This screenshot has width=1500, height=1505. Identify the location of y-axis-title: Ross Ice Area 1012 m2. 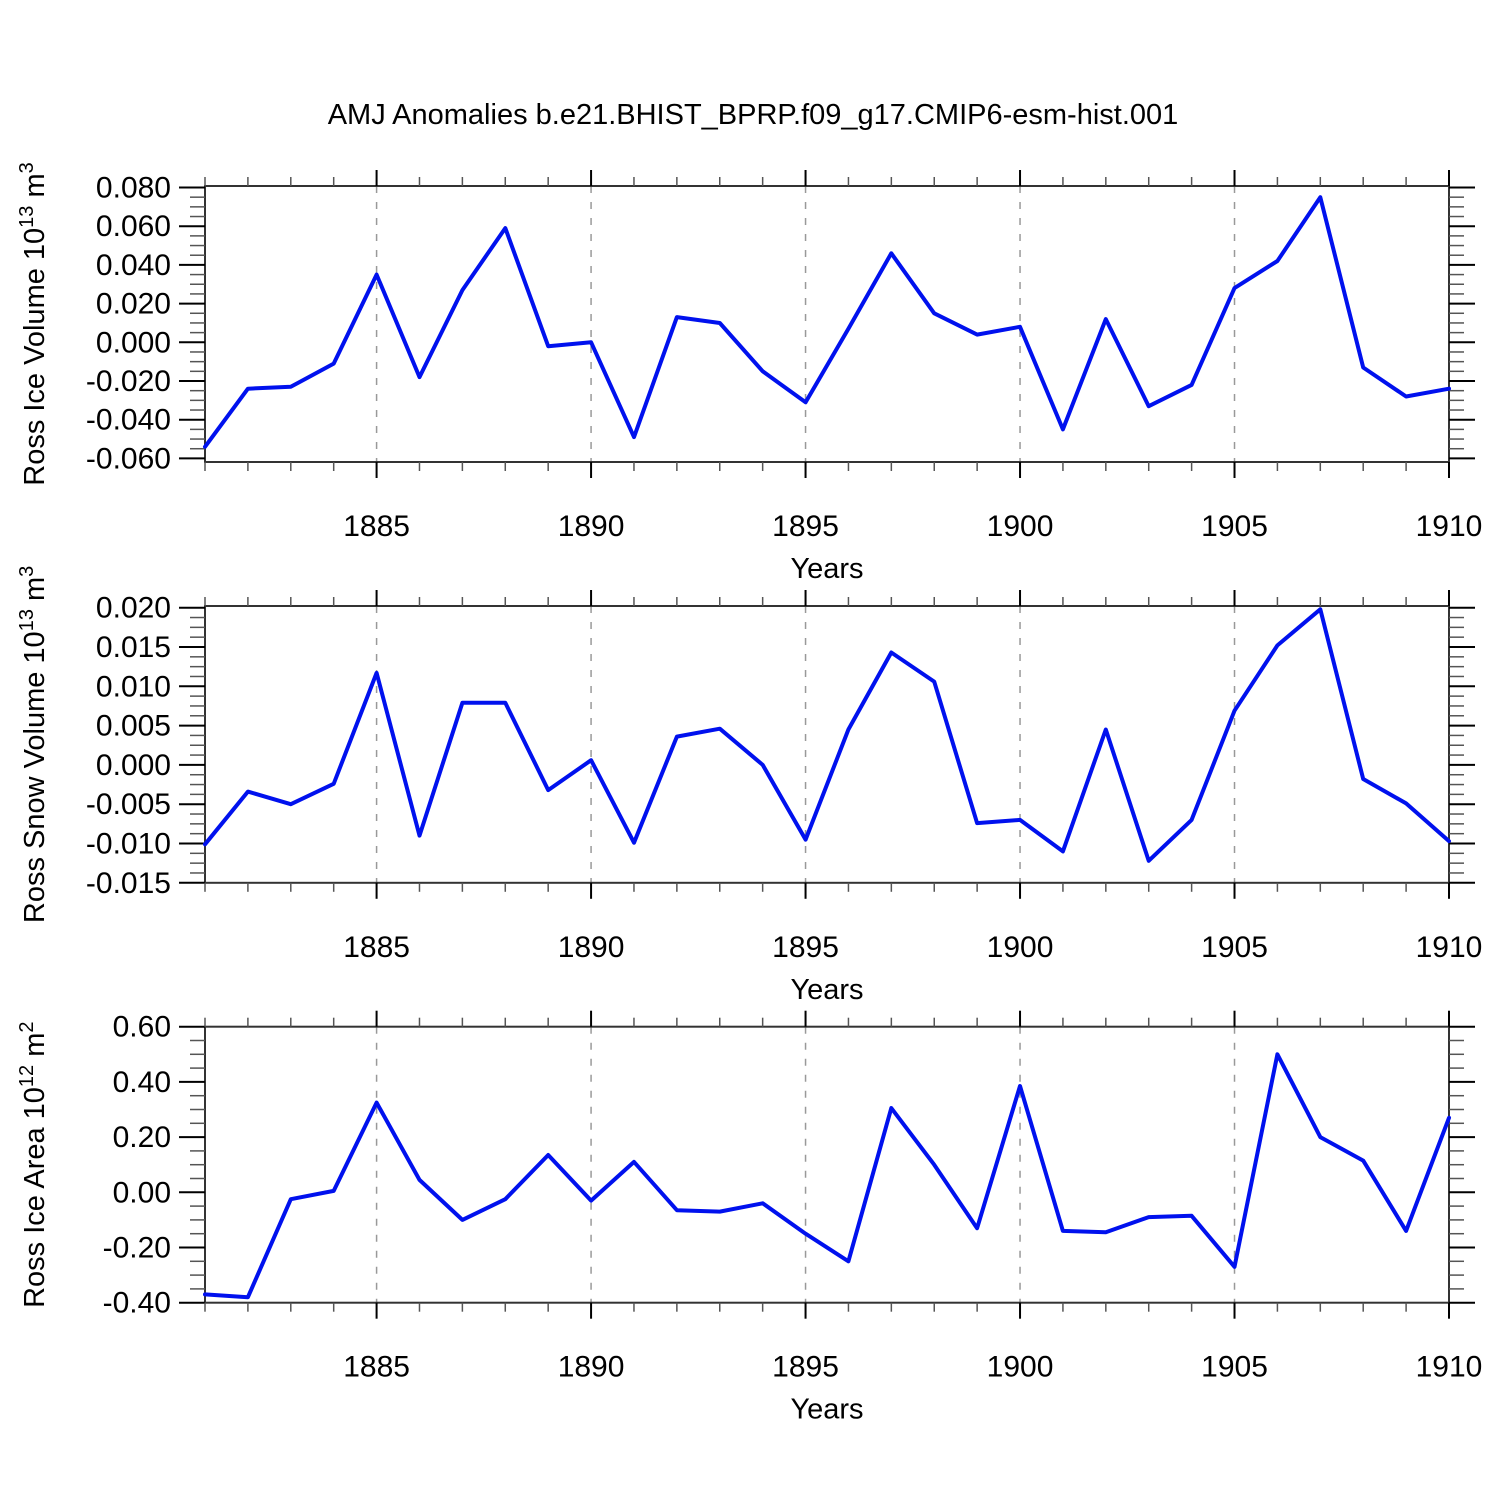
(33, 1164).